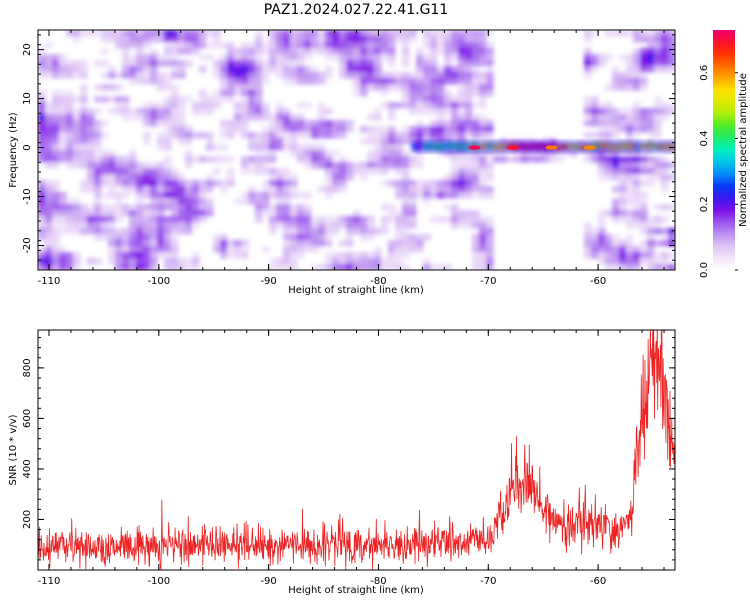 Image resolution: width=750 pixels, height=600 pixels. I want to click on spectrogram-y-tick-labels: -20 -10 0 10 20, so click(27, 148).